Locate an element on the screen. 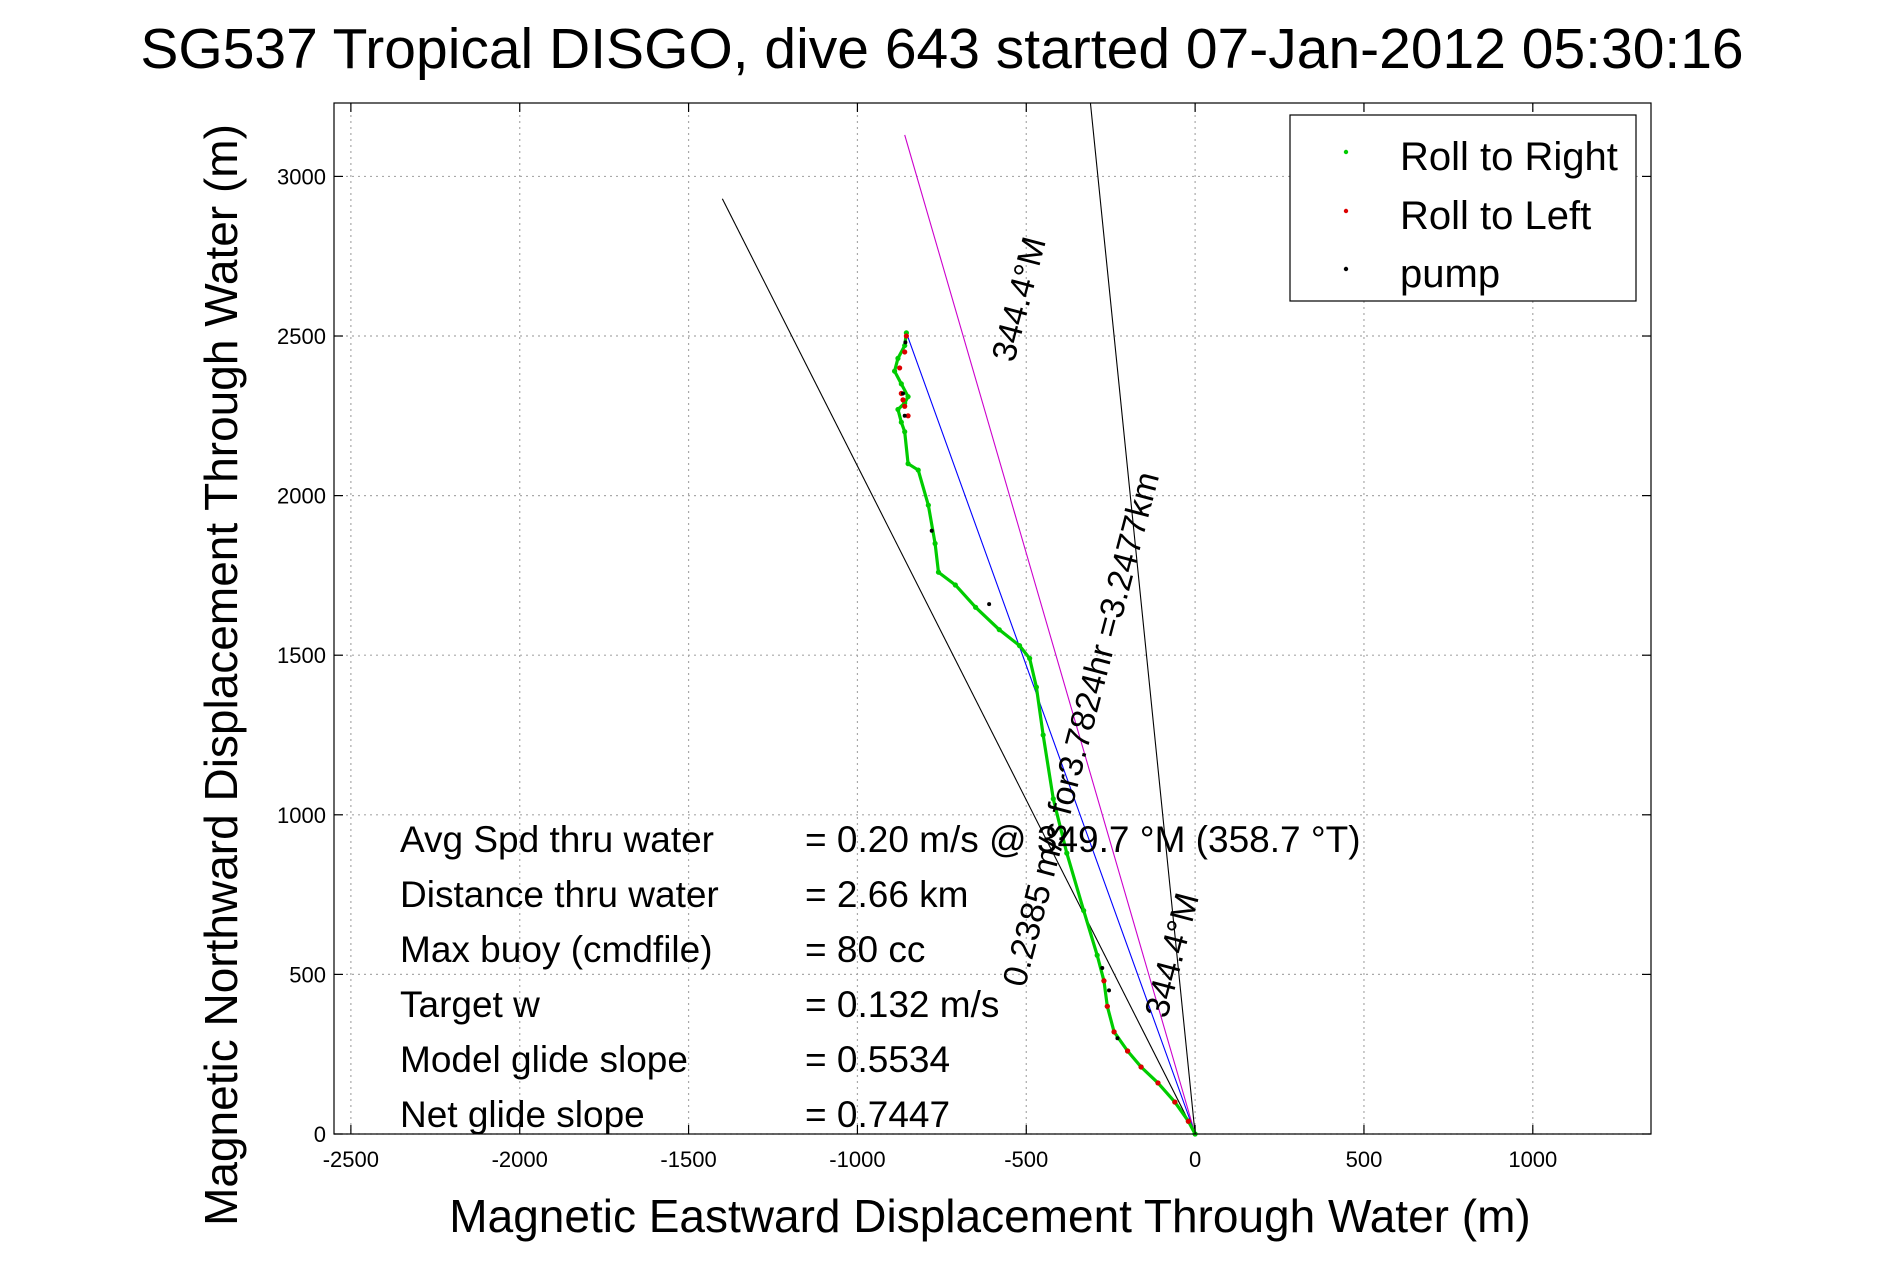  x-tick-label: 1000 is located at coordinates (1532, 1159).